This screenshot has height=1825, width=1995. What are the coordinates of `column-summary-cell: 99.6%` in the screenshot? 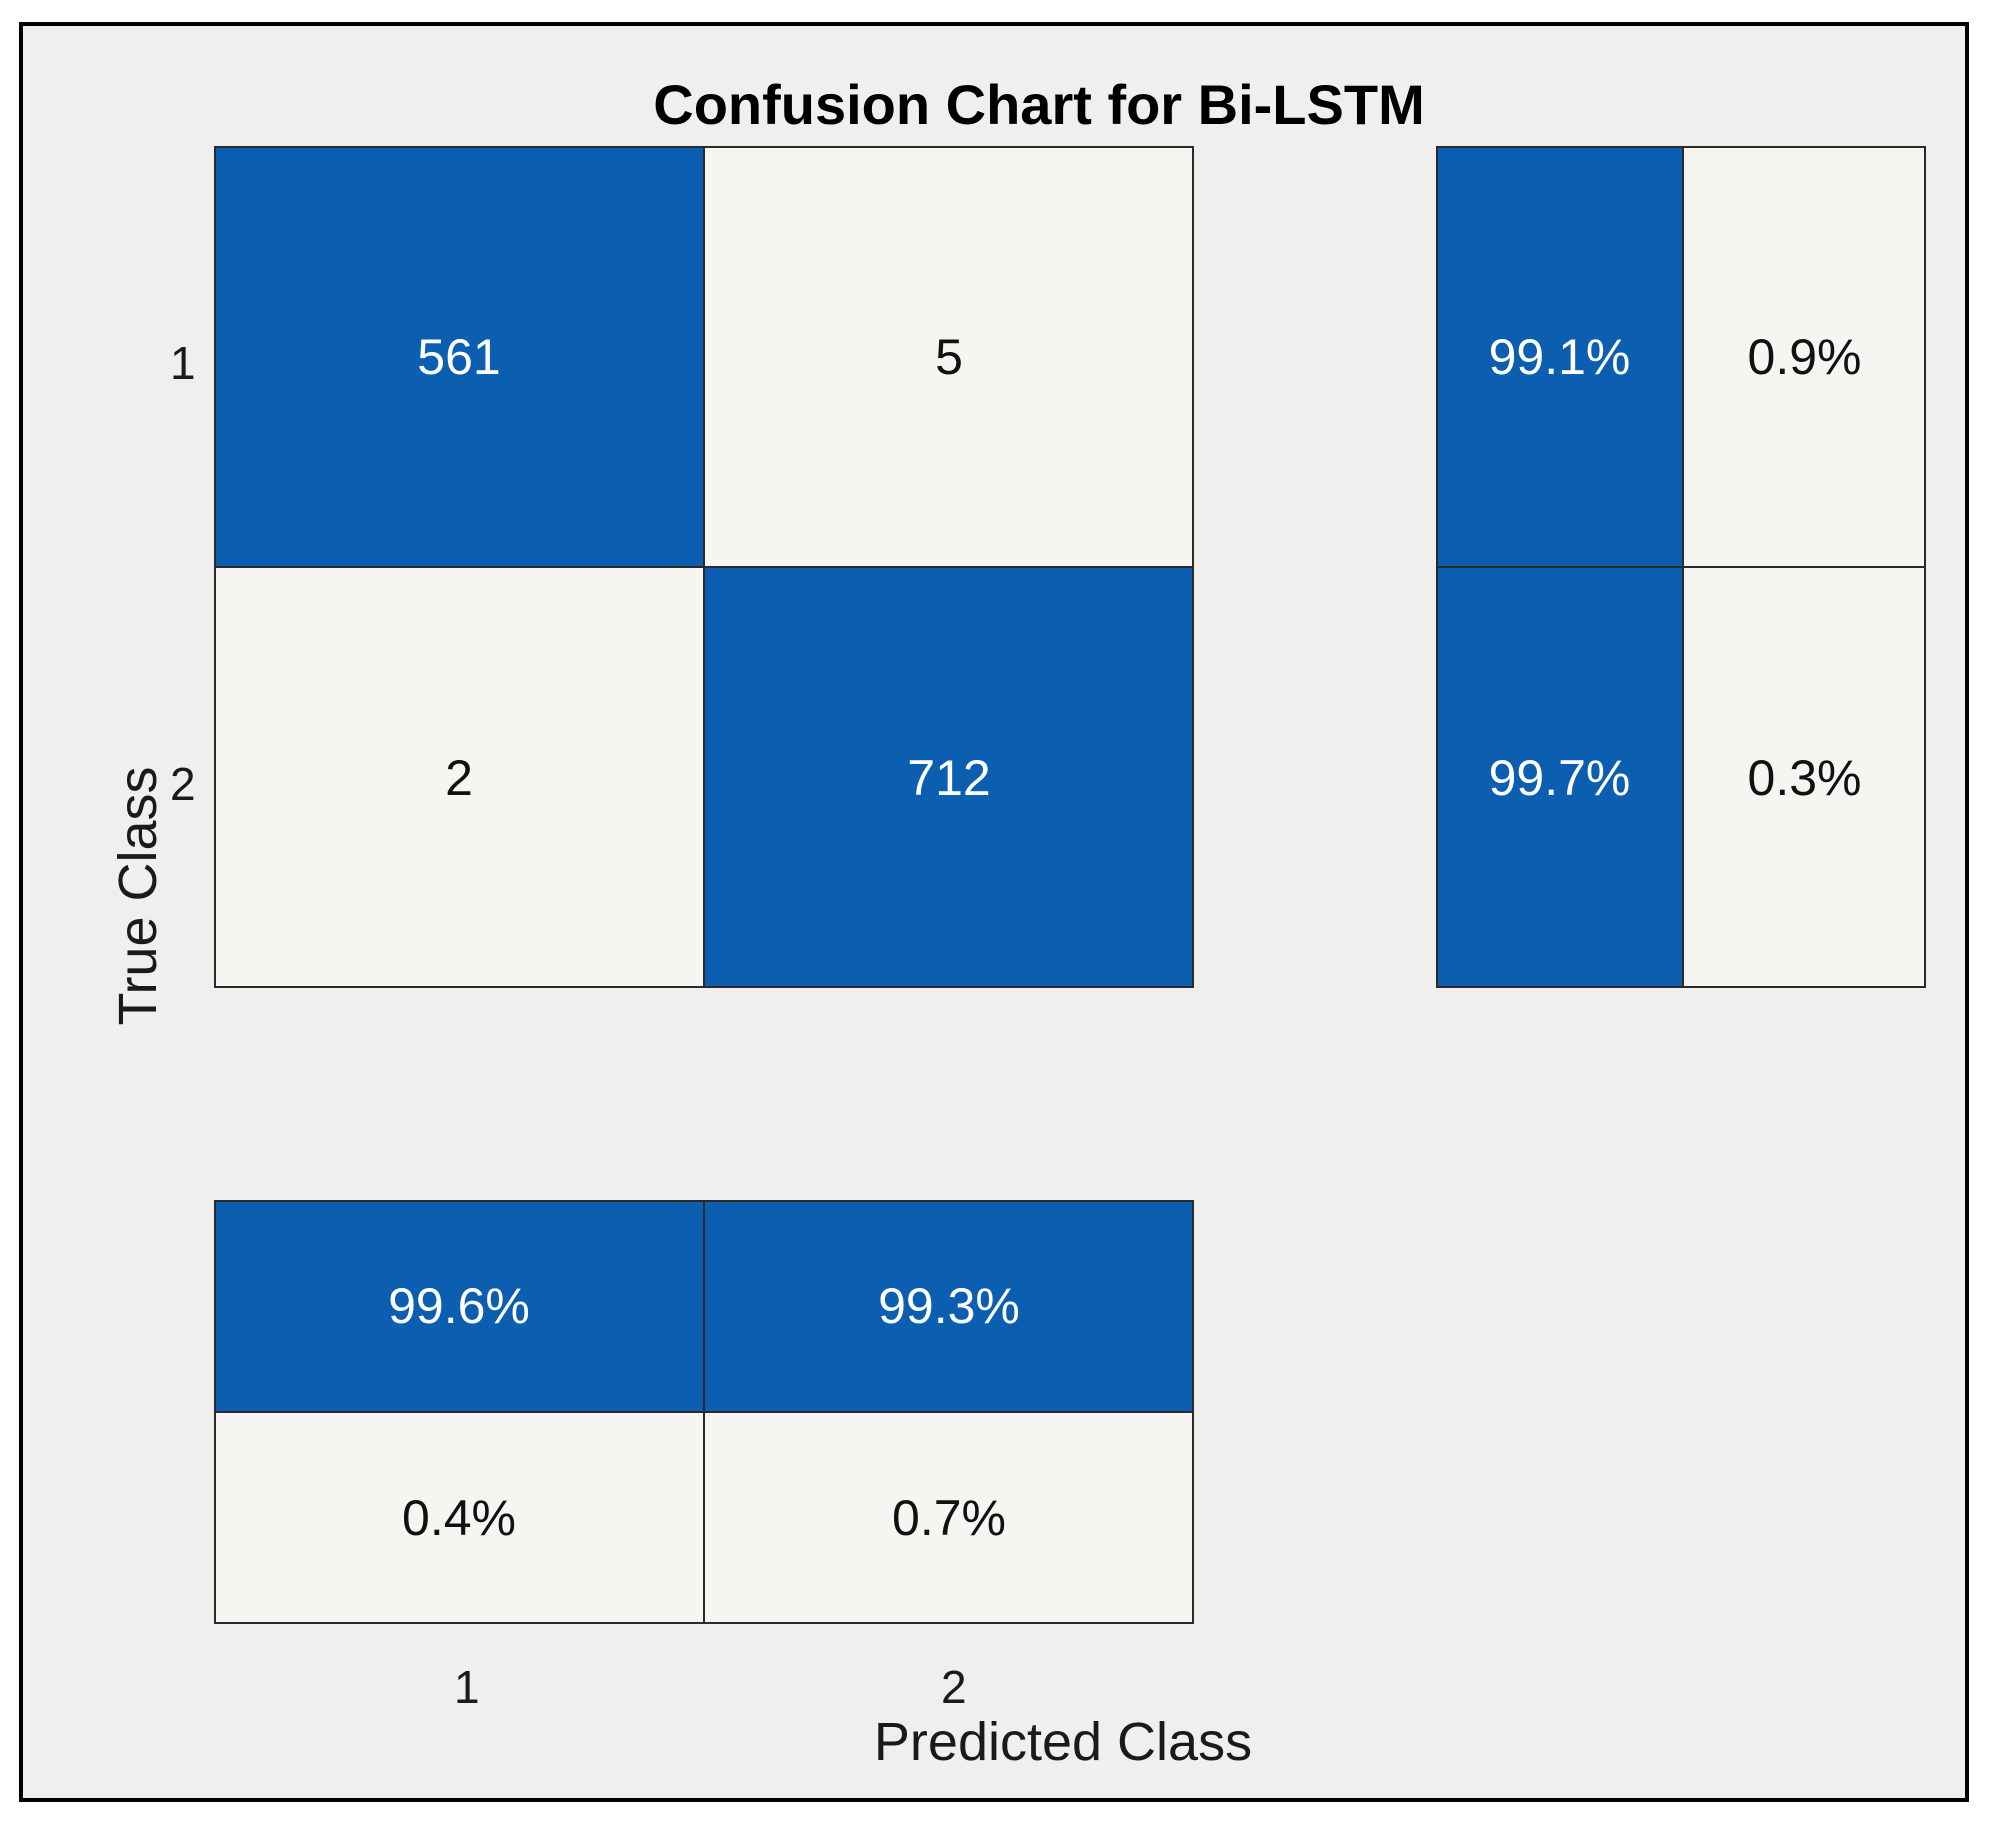 It's located at (459, 1306).